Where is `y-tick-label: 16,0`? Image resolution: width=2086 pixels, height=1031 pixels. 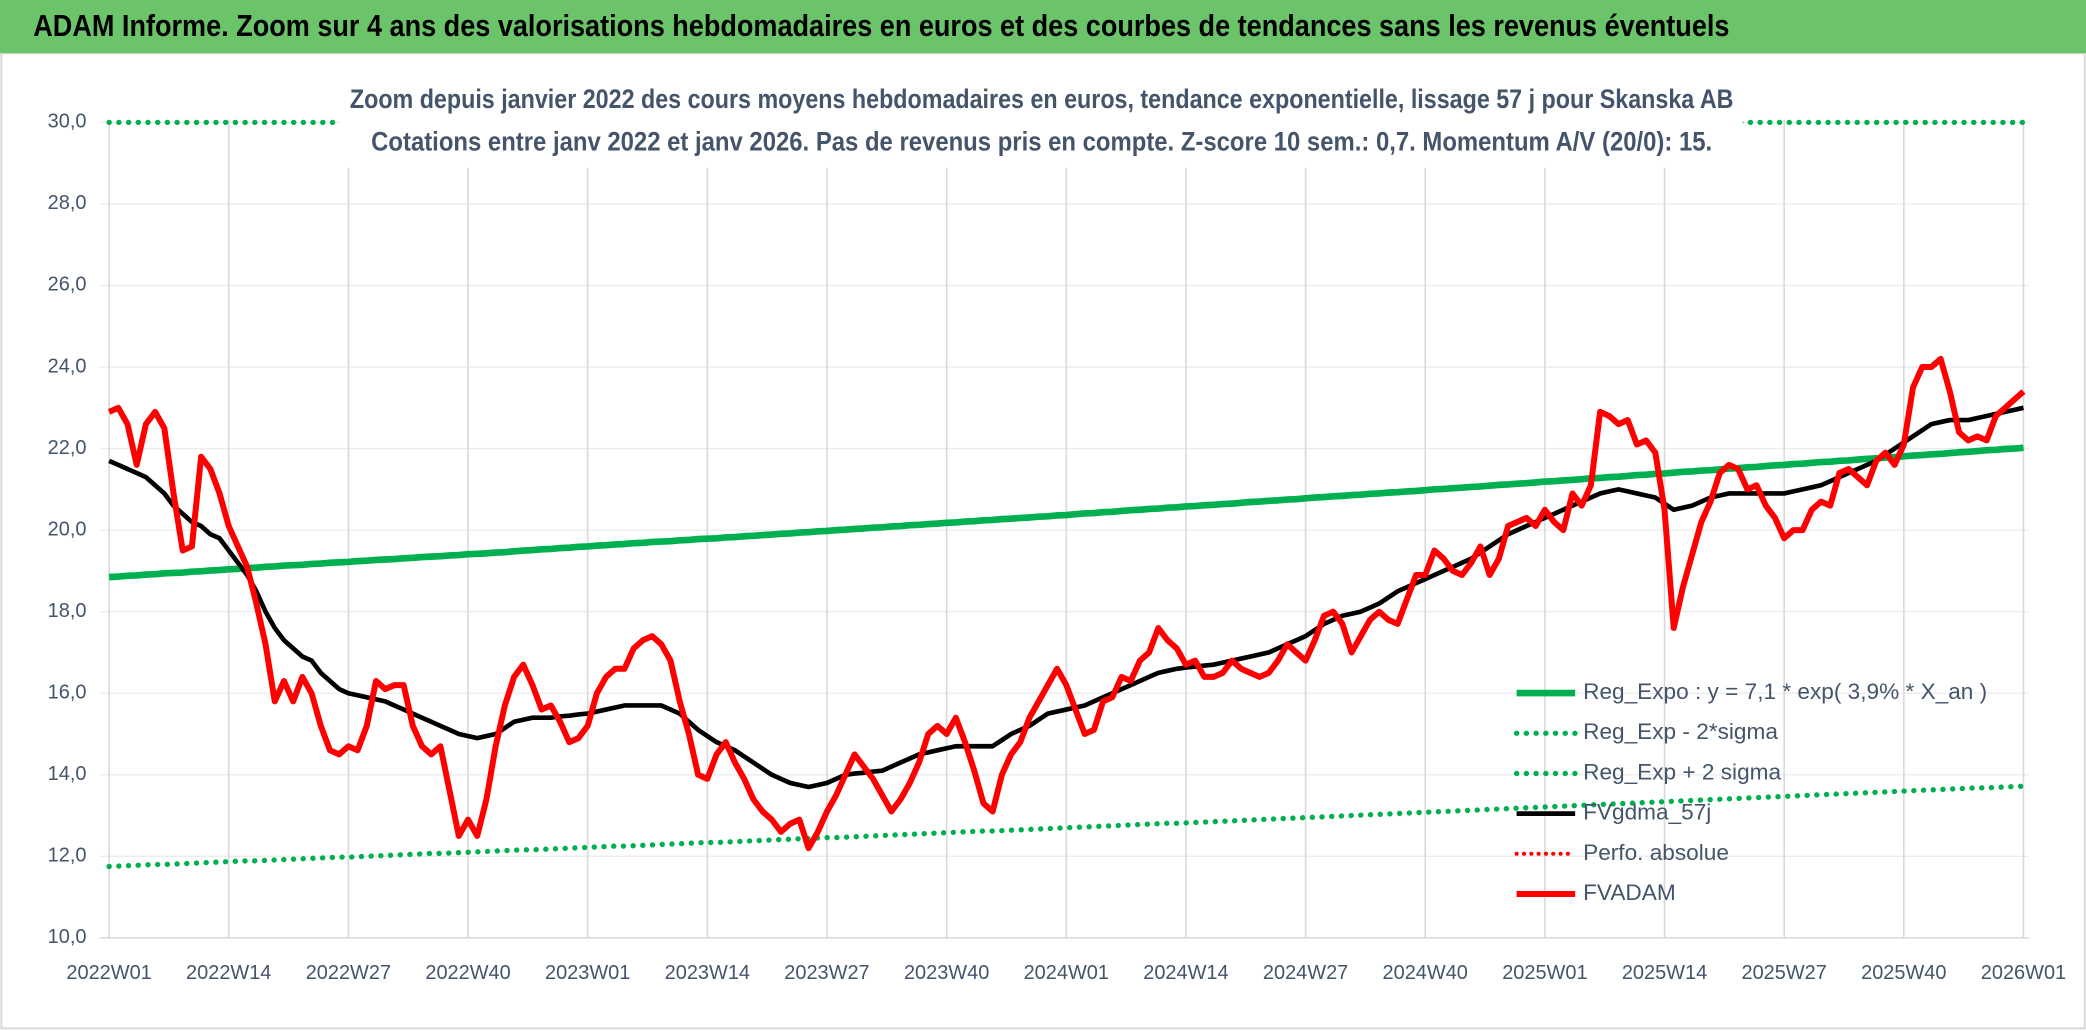 y-tick-label: 16,0 is located at coordinates (67, 692).